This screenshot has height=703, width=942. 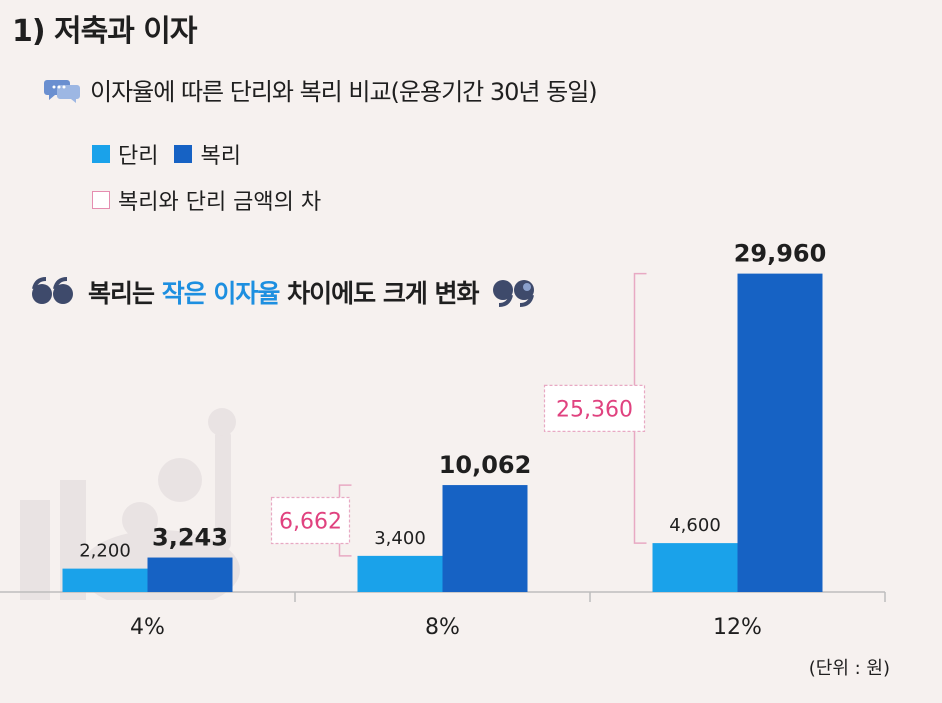 I want to click on quote-close-icon, so click(x=513, y=293).